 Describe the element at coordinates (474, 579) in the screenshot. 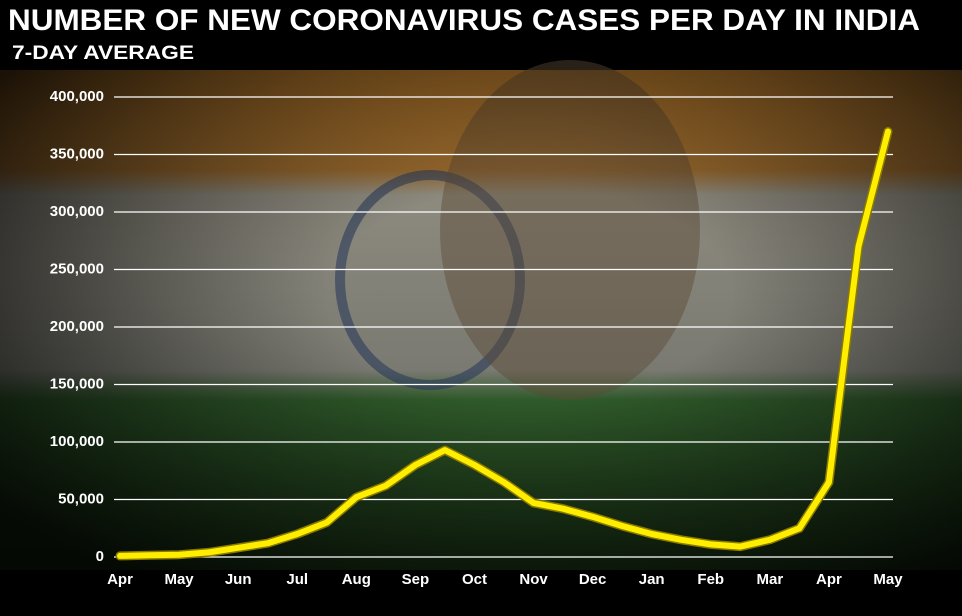

I see `x-tick-label: Oct` at that location.